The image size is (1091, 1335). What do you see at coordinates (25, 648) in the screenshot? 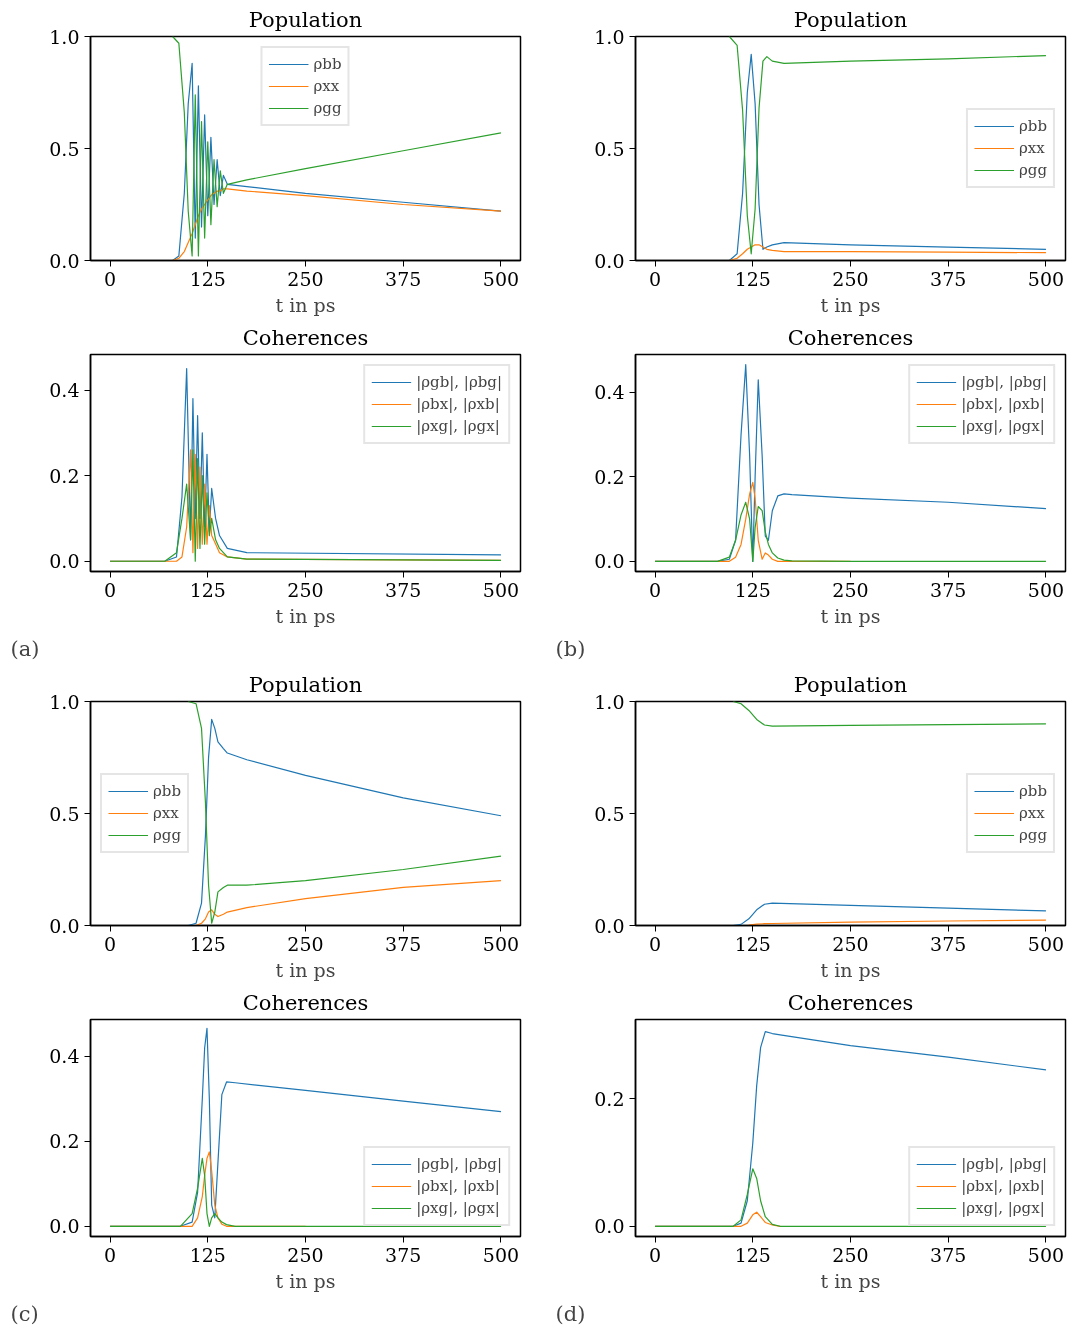
I see `text: (a)` at bounding box center [25, 648].